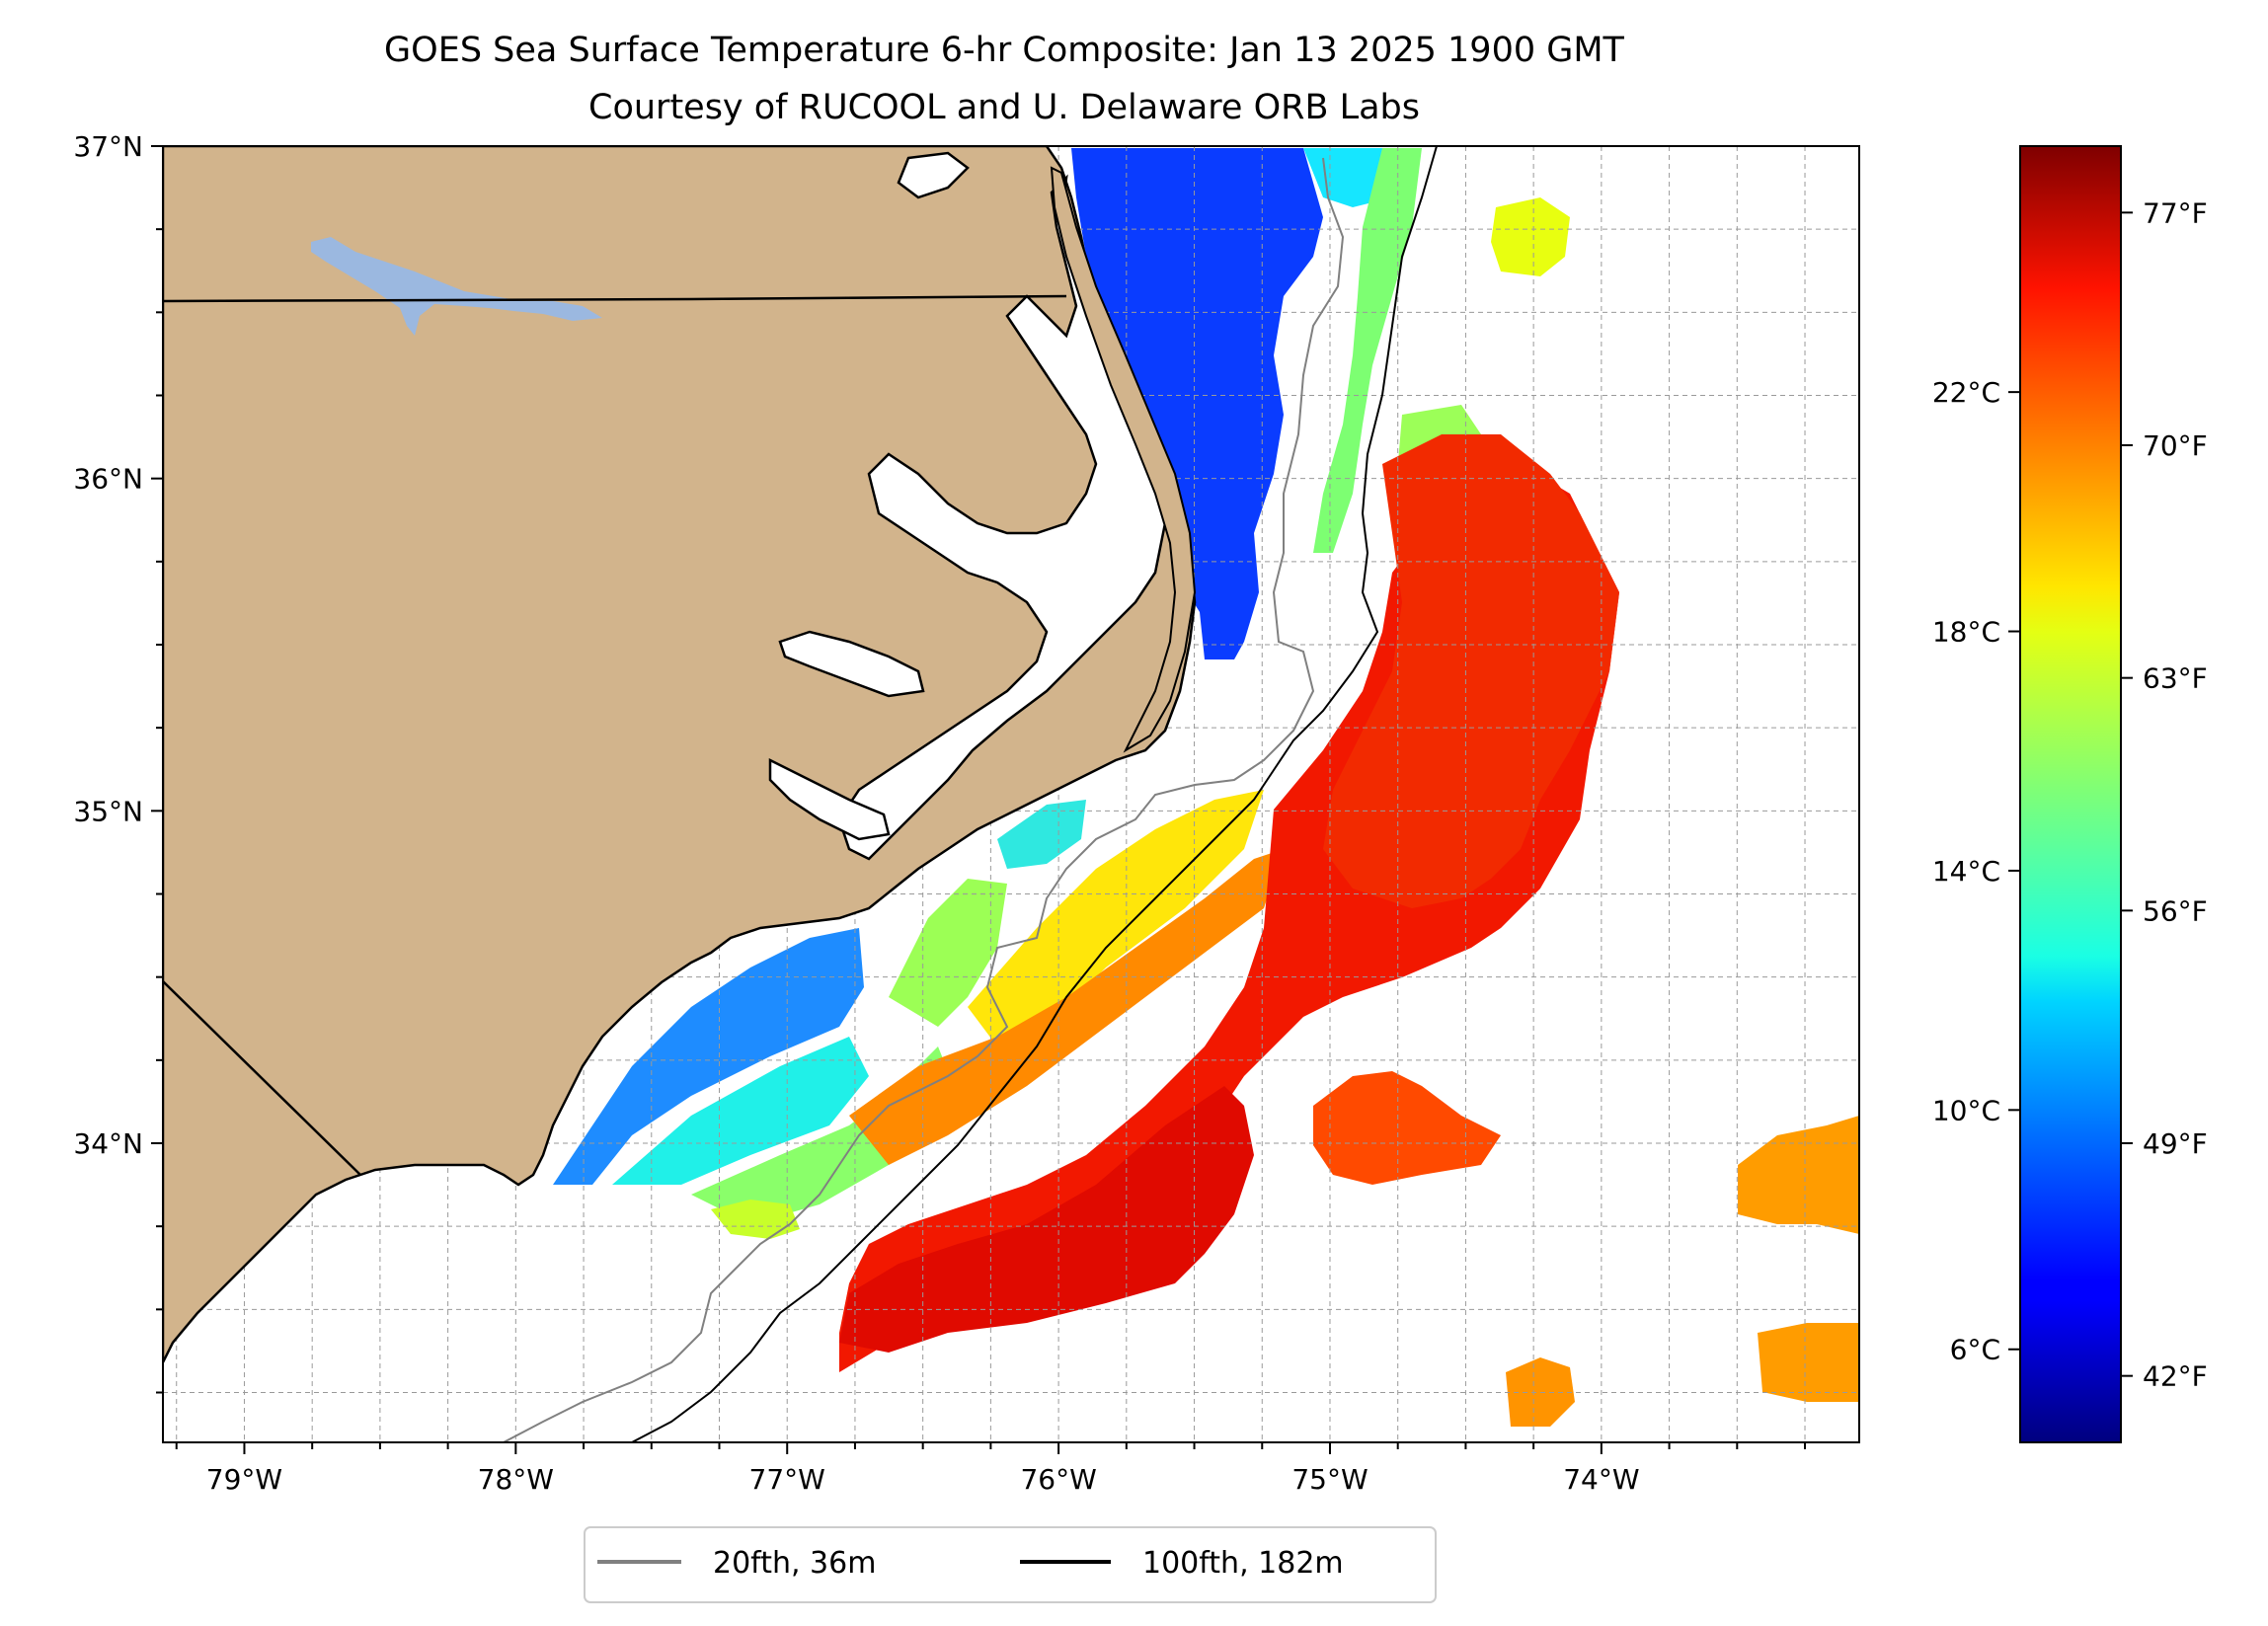  I want to click on kerr-lake, so click(456, 286).